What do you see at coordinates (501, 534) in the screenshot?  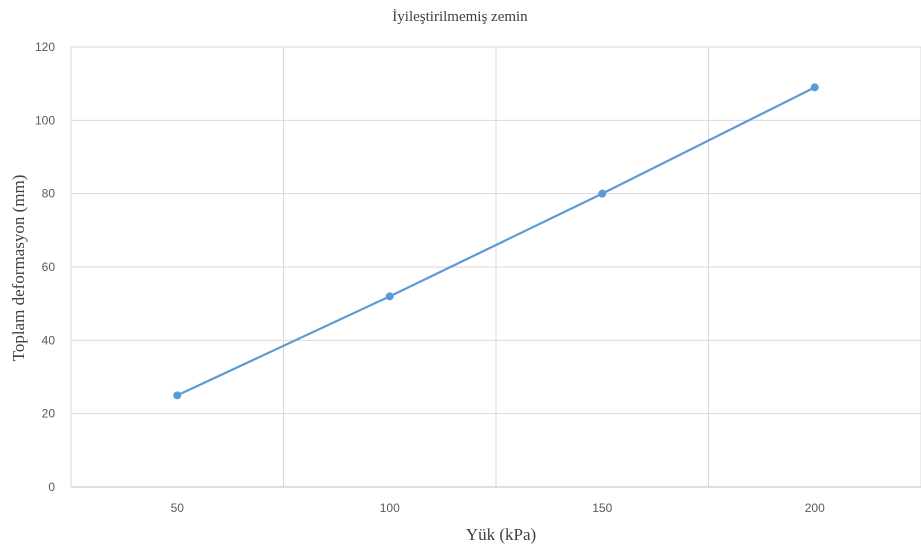 I see `x-axis-title: Yük (kPa)` at bounding box center [501, 534].